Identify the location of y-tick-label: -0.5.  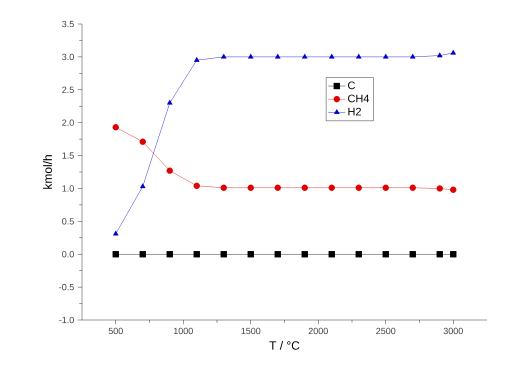
(66, 287).